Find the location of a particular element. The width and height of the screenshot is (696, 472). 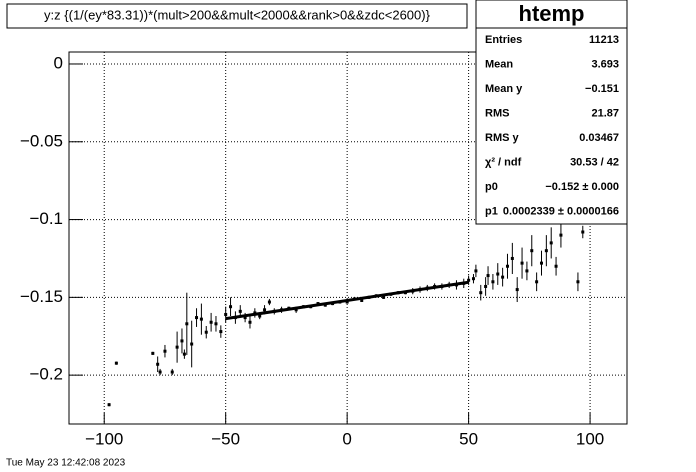

y-tick-label: 0 is located at coordinates (58, 62).